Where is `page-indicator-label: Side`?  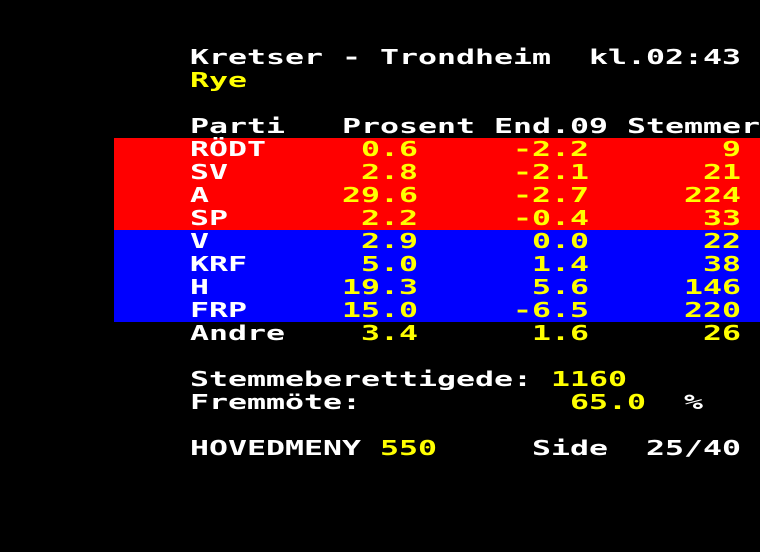 page-indicator-label: Side is located at coordinates (570, 448).